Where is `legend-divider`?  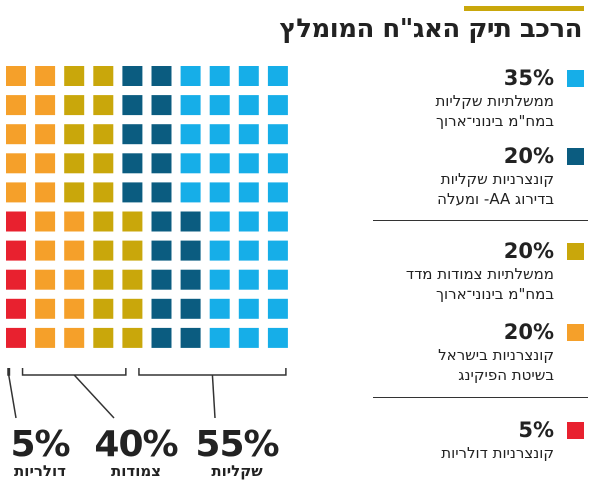 legend-divider is located at coordinates (480, 220).